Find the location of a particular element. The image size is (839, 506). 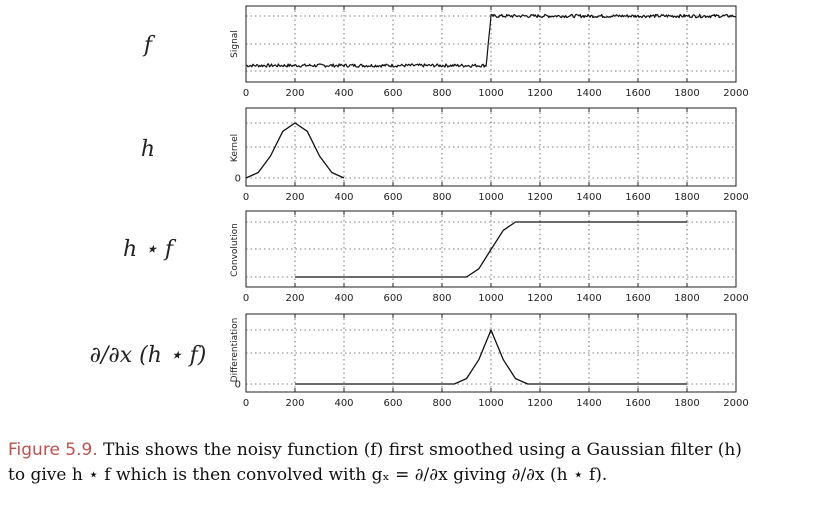

row-label: h ⋆ f is located at coordinates (150, 249).